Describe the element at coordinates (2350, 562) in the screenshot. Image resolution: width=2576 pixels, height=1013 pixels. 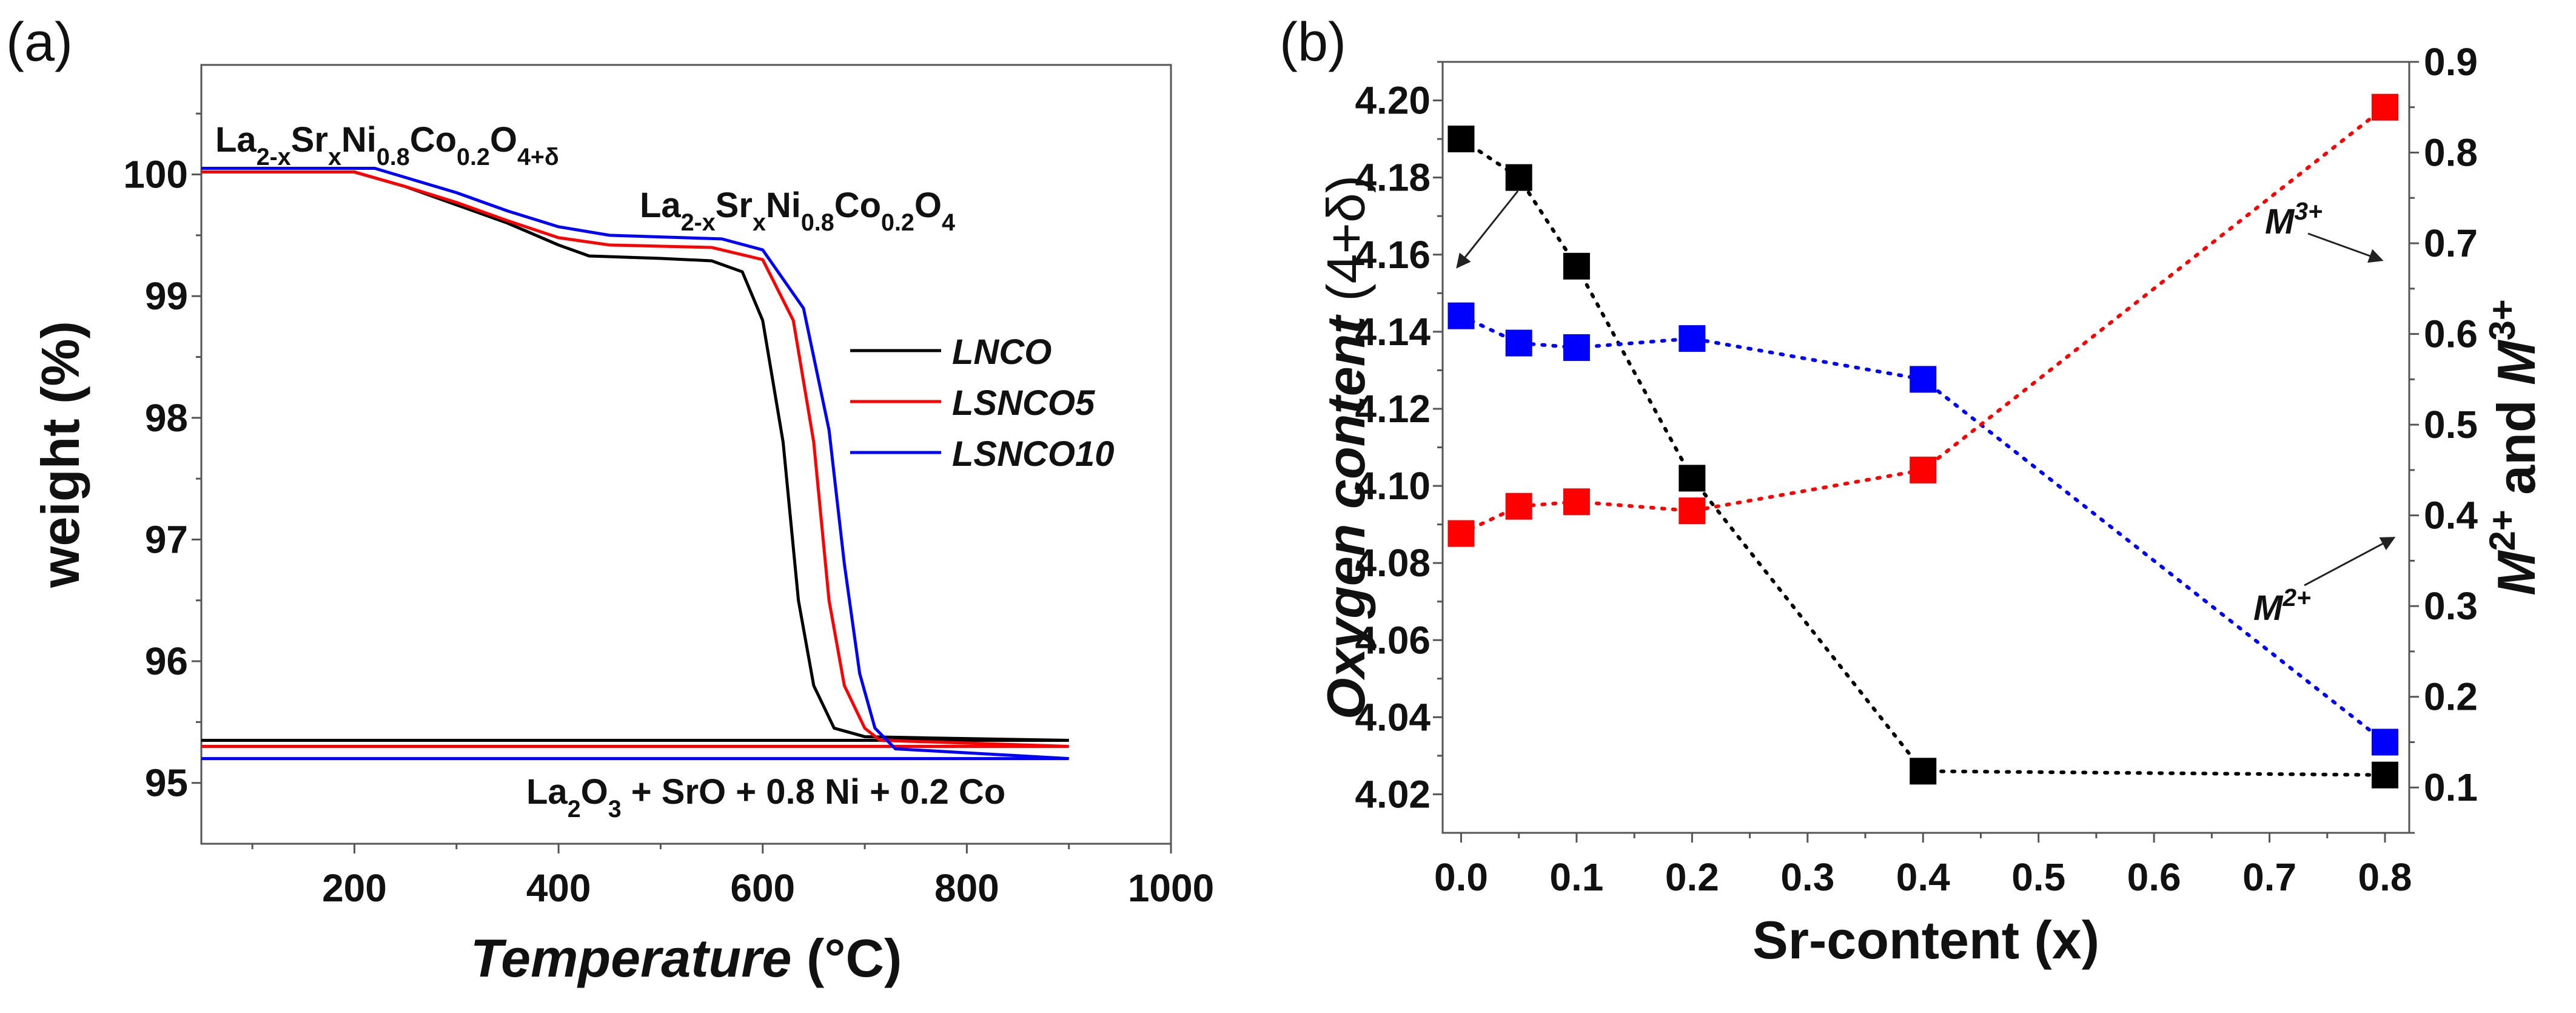
I see `arrow-m2-to-right-axis` at that location.